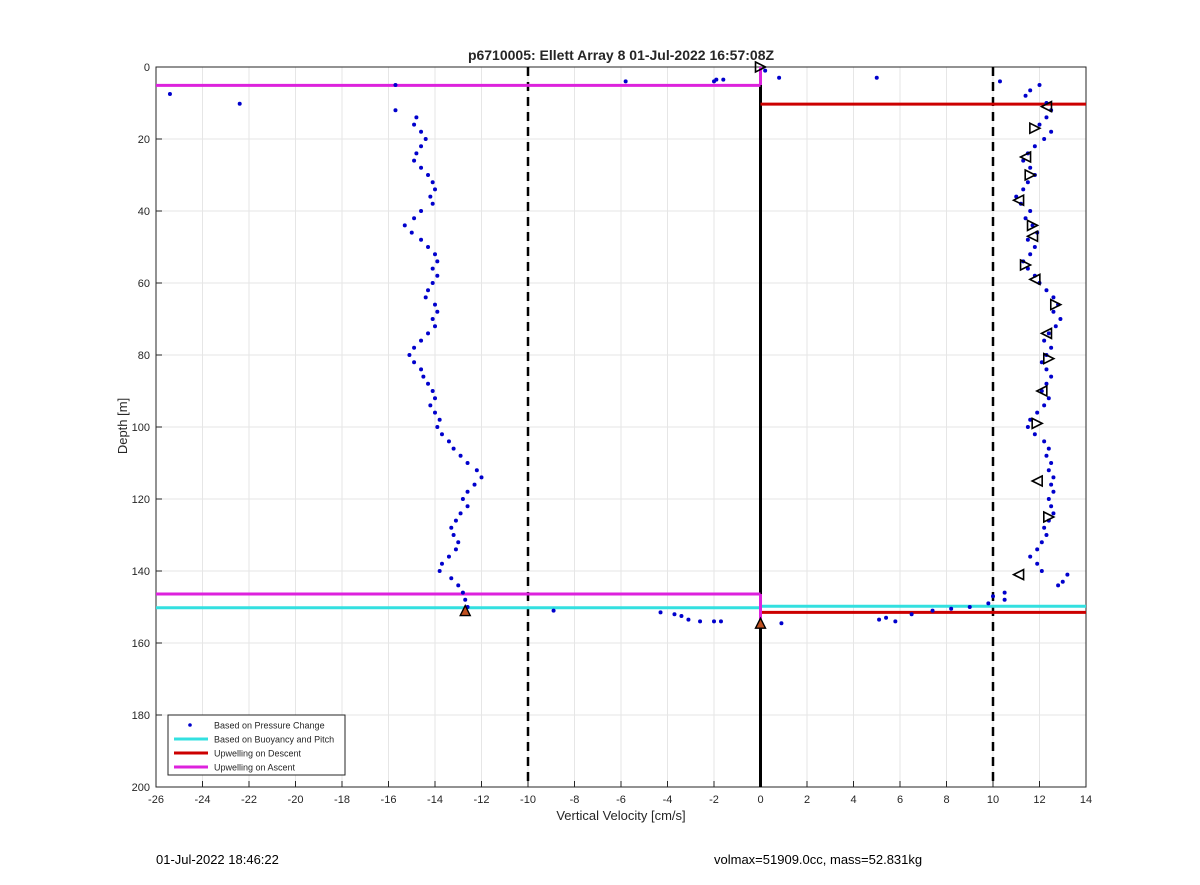 The image size is (1200, 885). I want to click on legend-box, so click(256, 745).